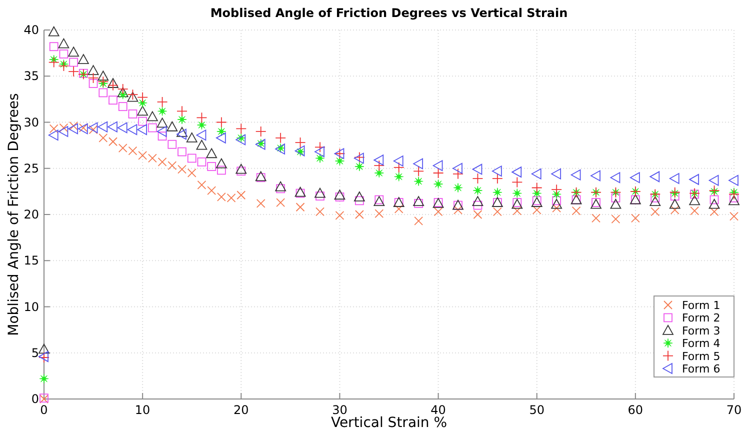 The height and width of the screenshot is (431, 746). Describe the element at coordinates (536, 410) in the screenshot. I see `x-tick-label: 50` at that location.